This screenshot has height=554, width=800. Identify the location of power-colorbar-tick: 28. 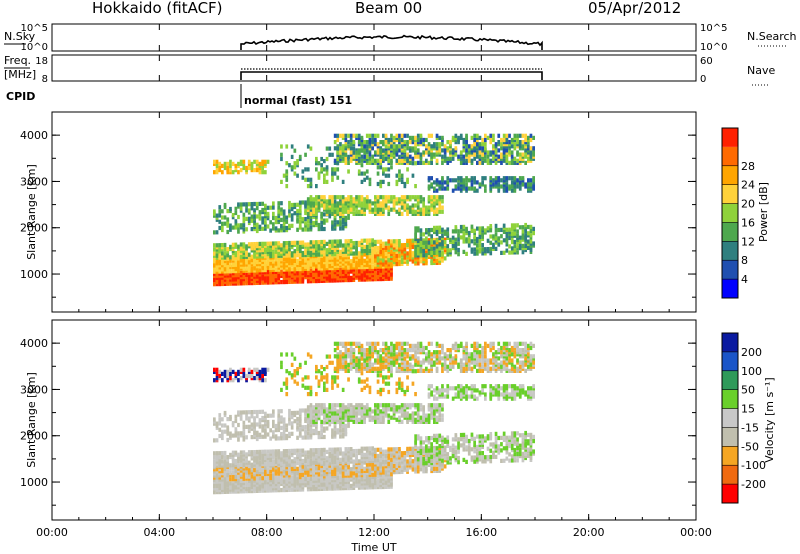
(748, 166).